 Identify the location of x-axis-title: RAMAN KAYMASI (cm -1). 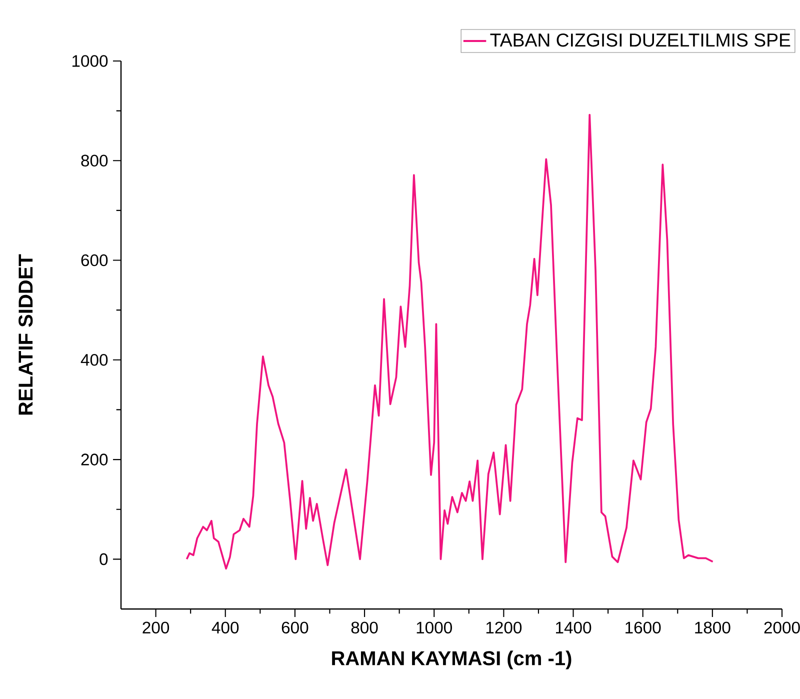
(452, 660).